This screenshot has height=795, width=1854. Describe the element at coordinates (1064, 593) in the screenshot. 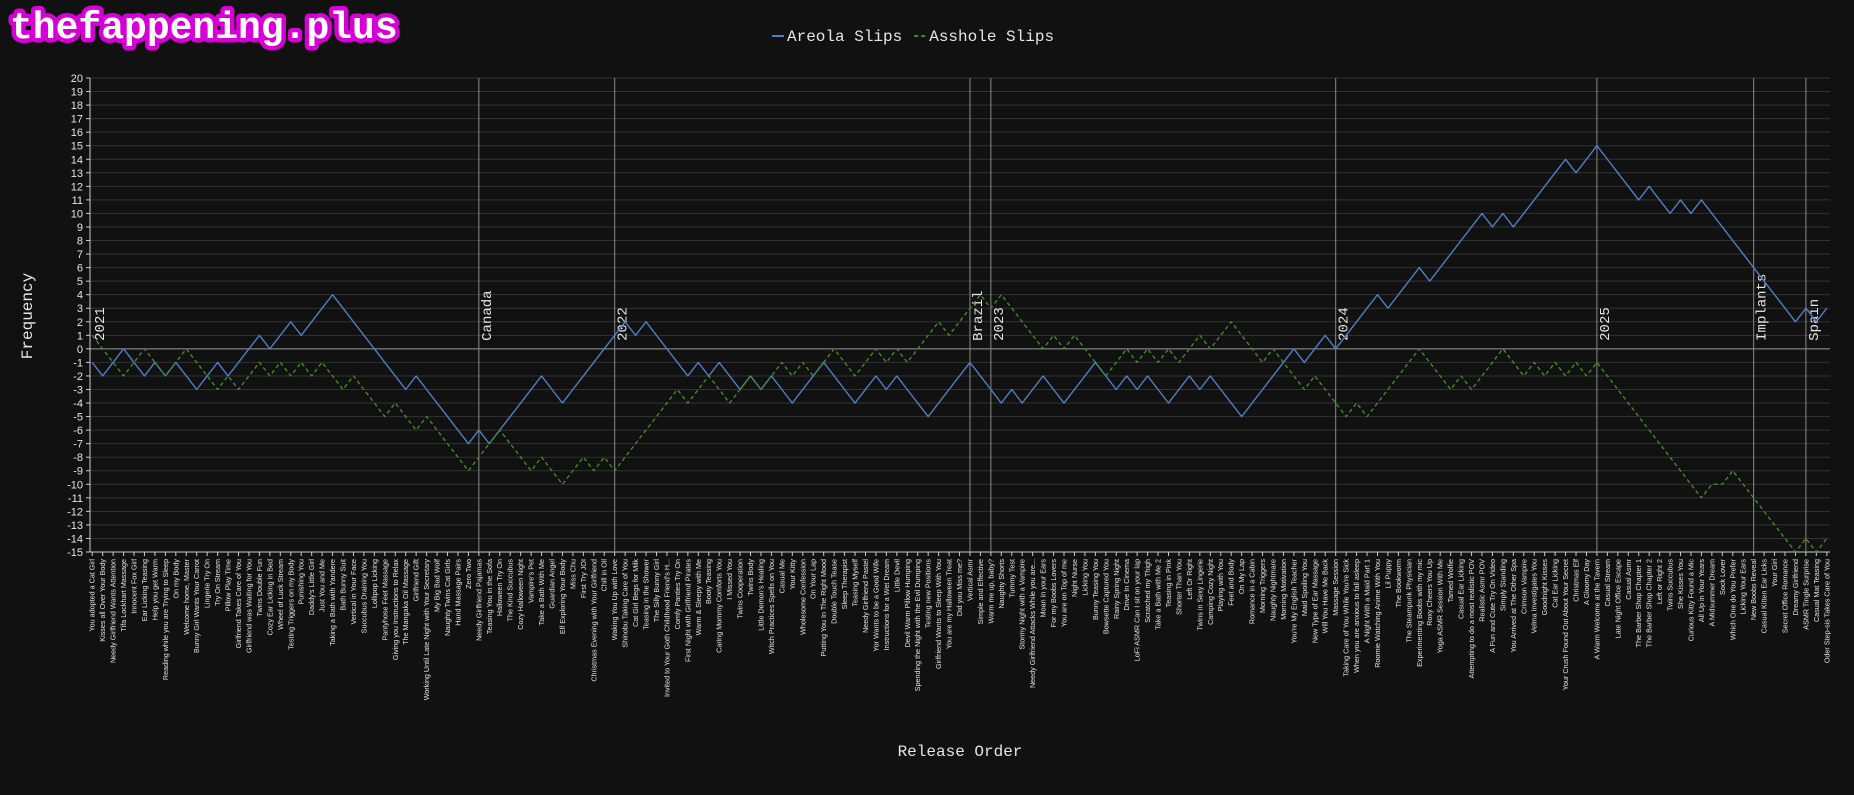

I see `x-tick-label: You are on Top of me` at that location.